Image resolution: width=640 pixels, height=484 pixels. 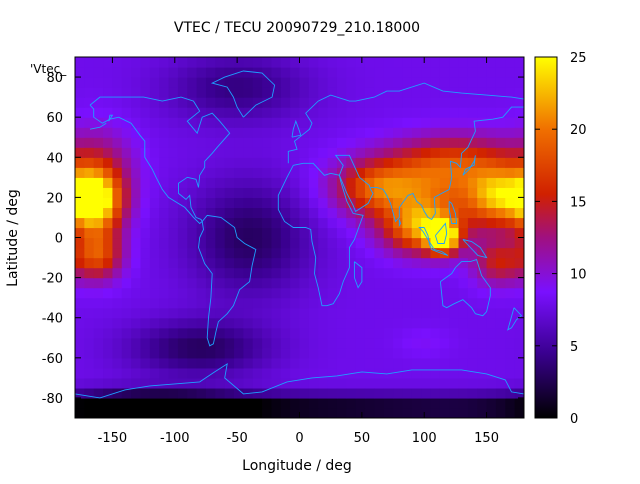 What do you see at coordinates (52, 279) in the screenshot?
I see `y-tick-label: -20` at bounding box center [52, 279].